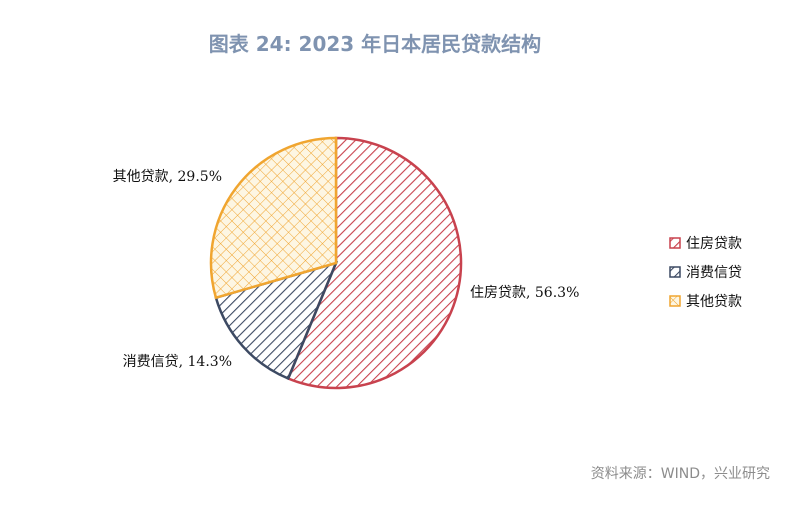  Describe the element at coordinates (375, 44) in the screenshot. I see `chart-title: 图表 24: 2023 年日本居民贷款结构` at that location.